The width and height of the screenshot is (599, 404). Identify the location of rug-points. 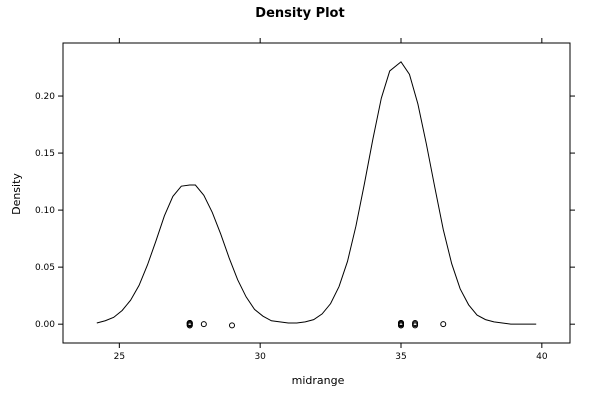
(316, 324).